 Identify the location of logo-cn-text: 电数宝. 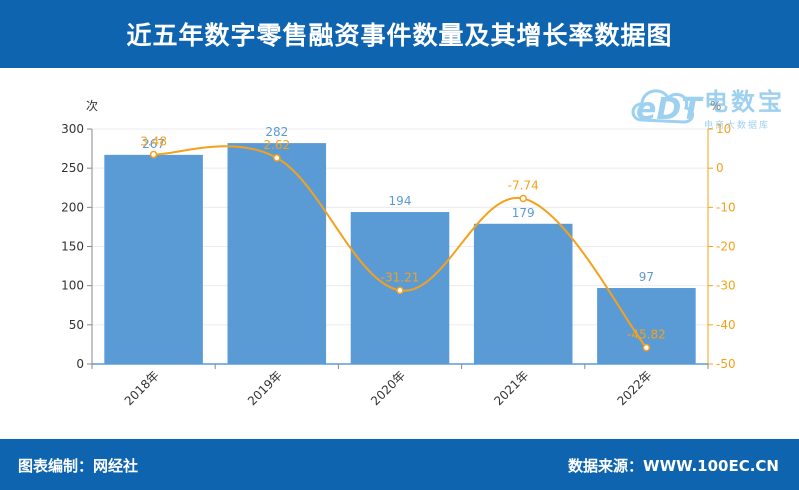
(744, 102).